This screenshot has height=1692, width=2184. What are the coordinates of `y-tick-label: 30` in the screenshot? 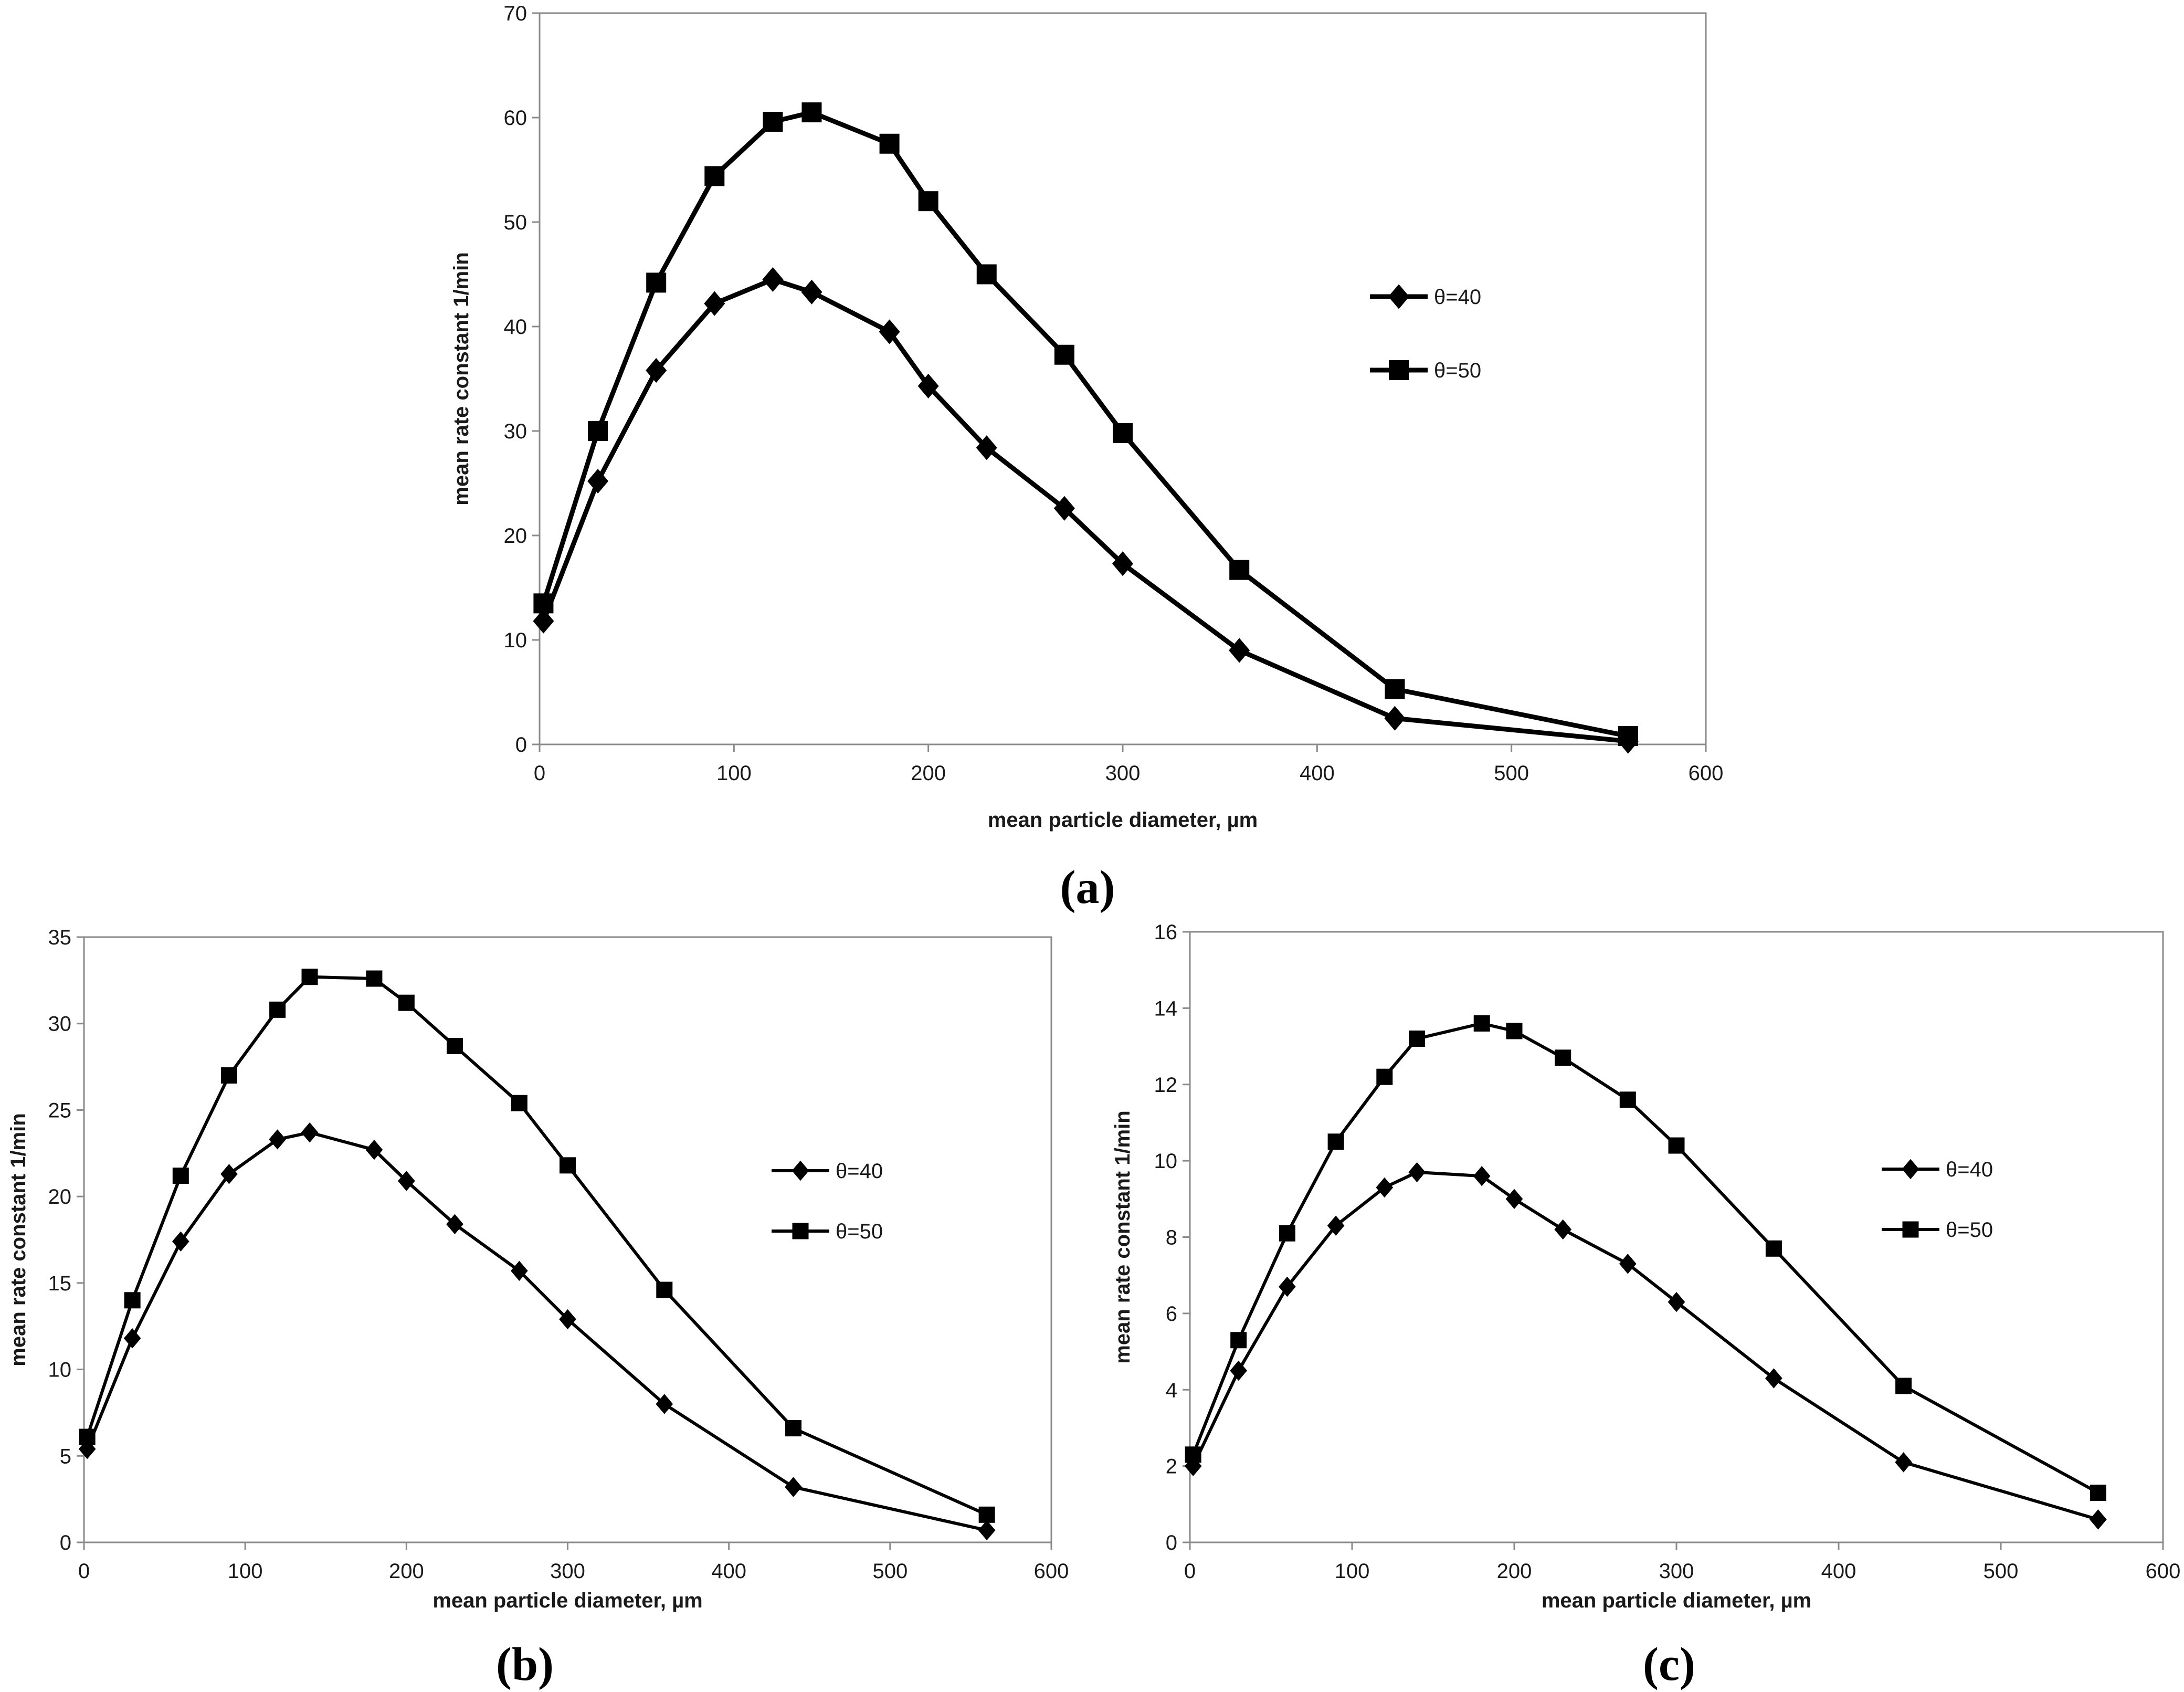 It's located at (515, 431).